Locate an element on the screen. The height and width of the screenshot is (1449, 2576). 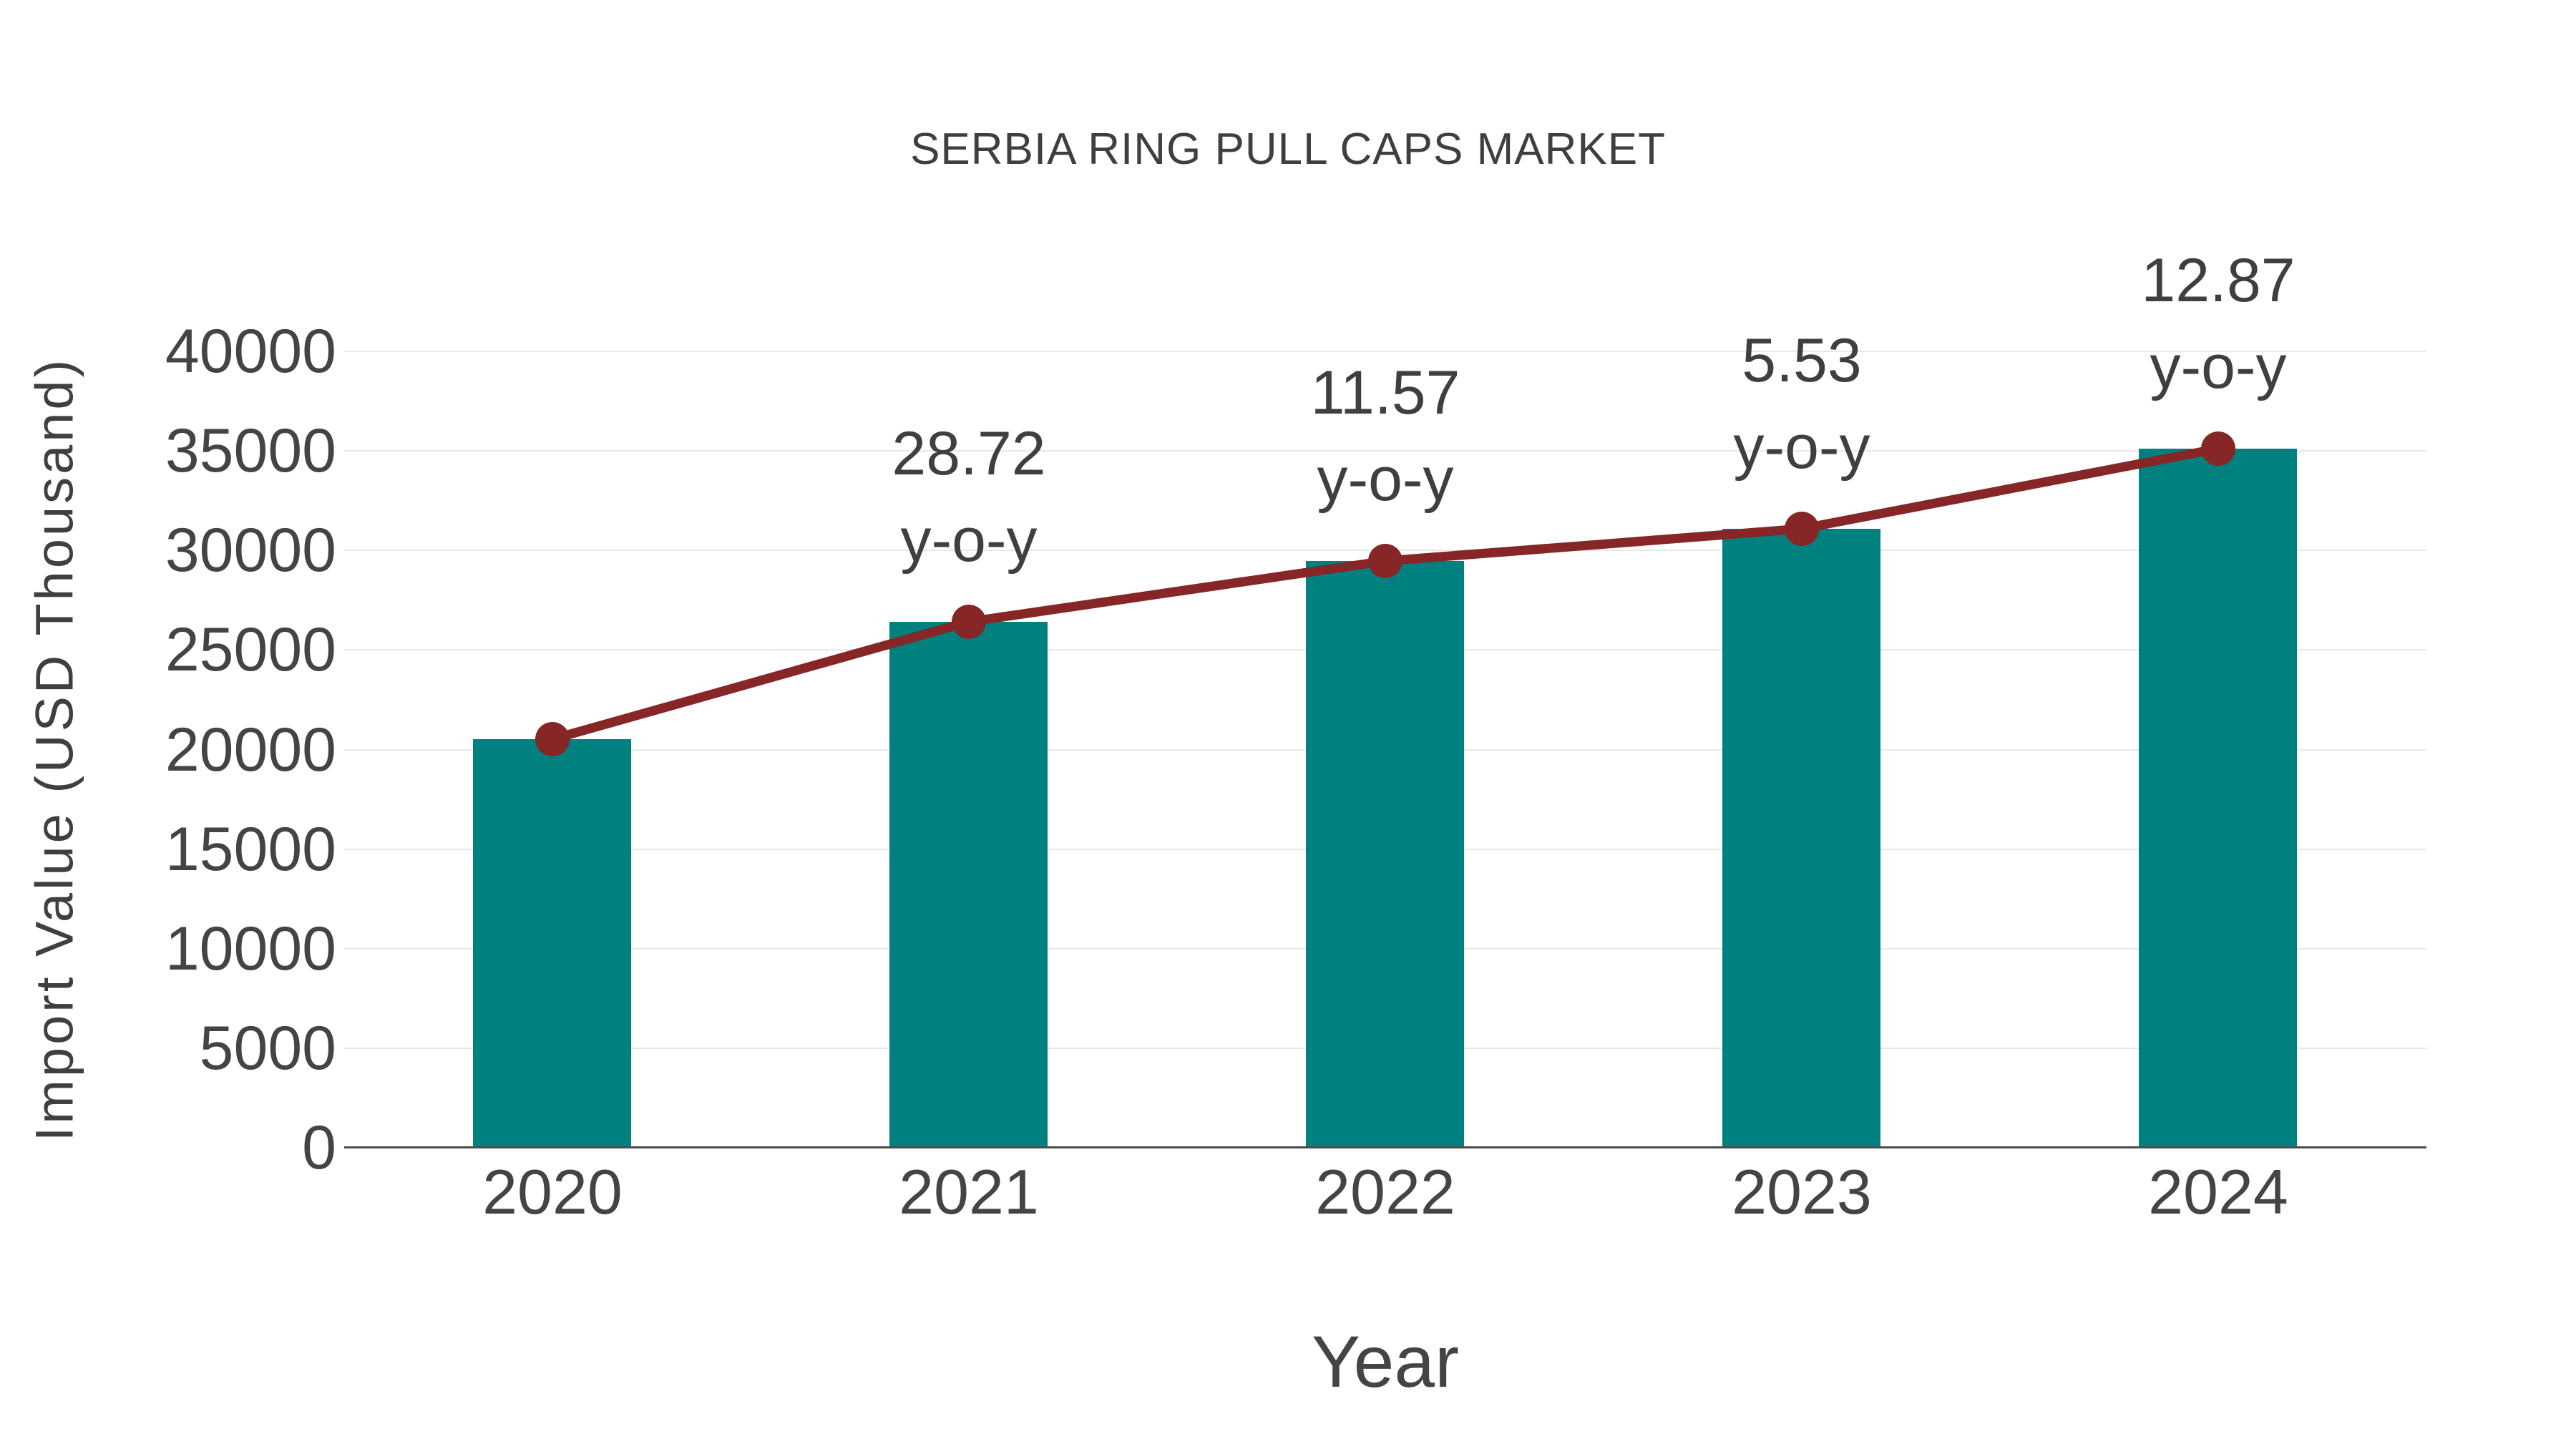
x-axis-title: Year is located at coordinates (1385, 1361).